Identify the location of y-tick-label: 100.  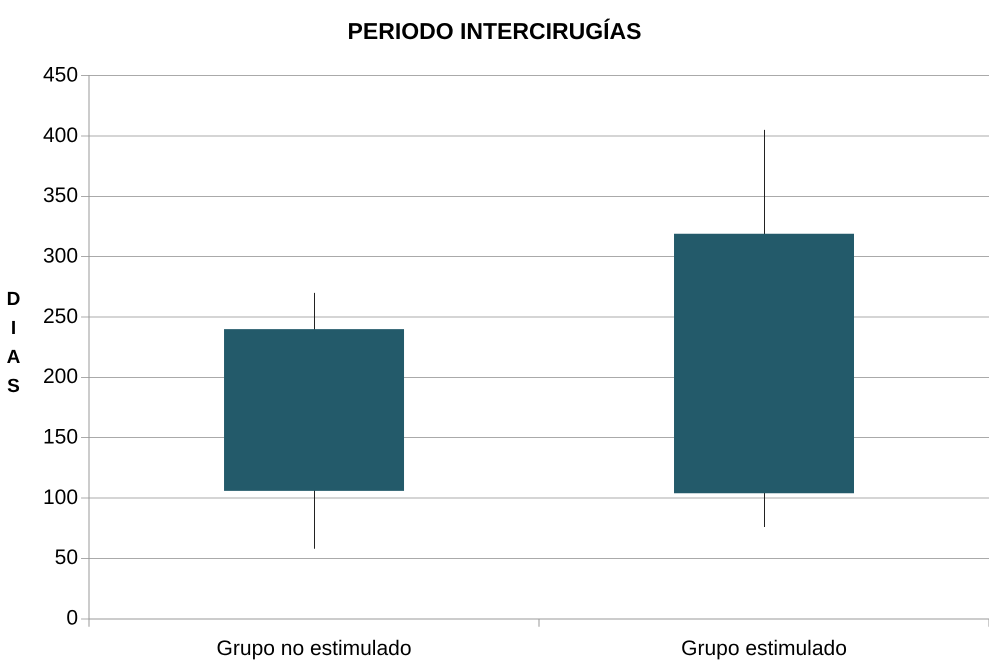
(60, 497).